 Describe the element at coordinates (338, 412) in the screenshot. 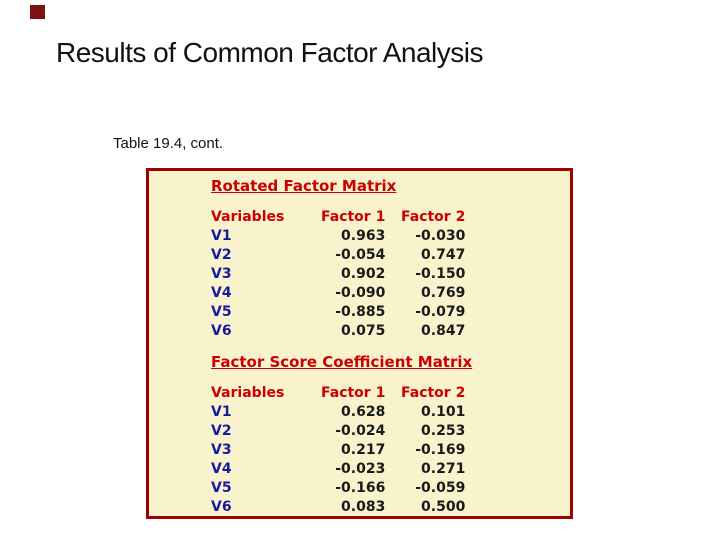

I see `table-row: V1 0.628 0.101` at that location.